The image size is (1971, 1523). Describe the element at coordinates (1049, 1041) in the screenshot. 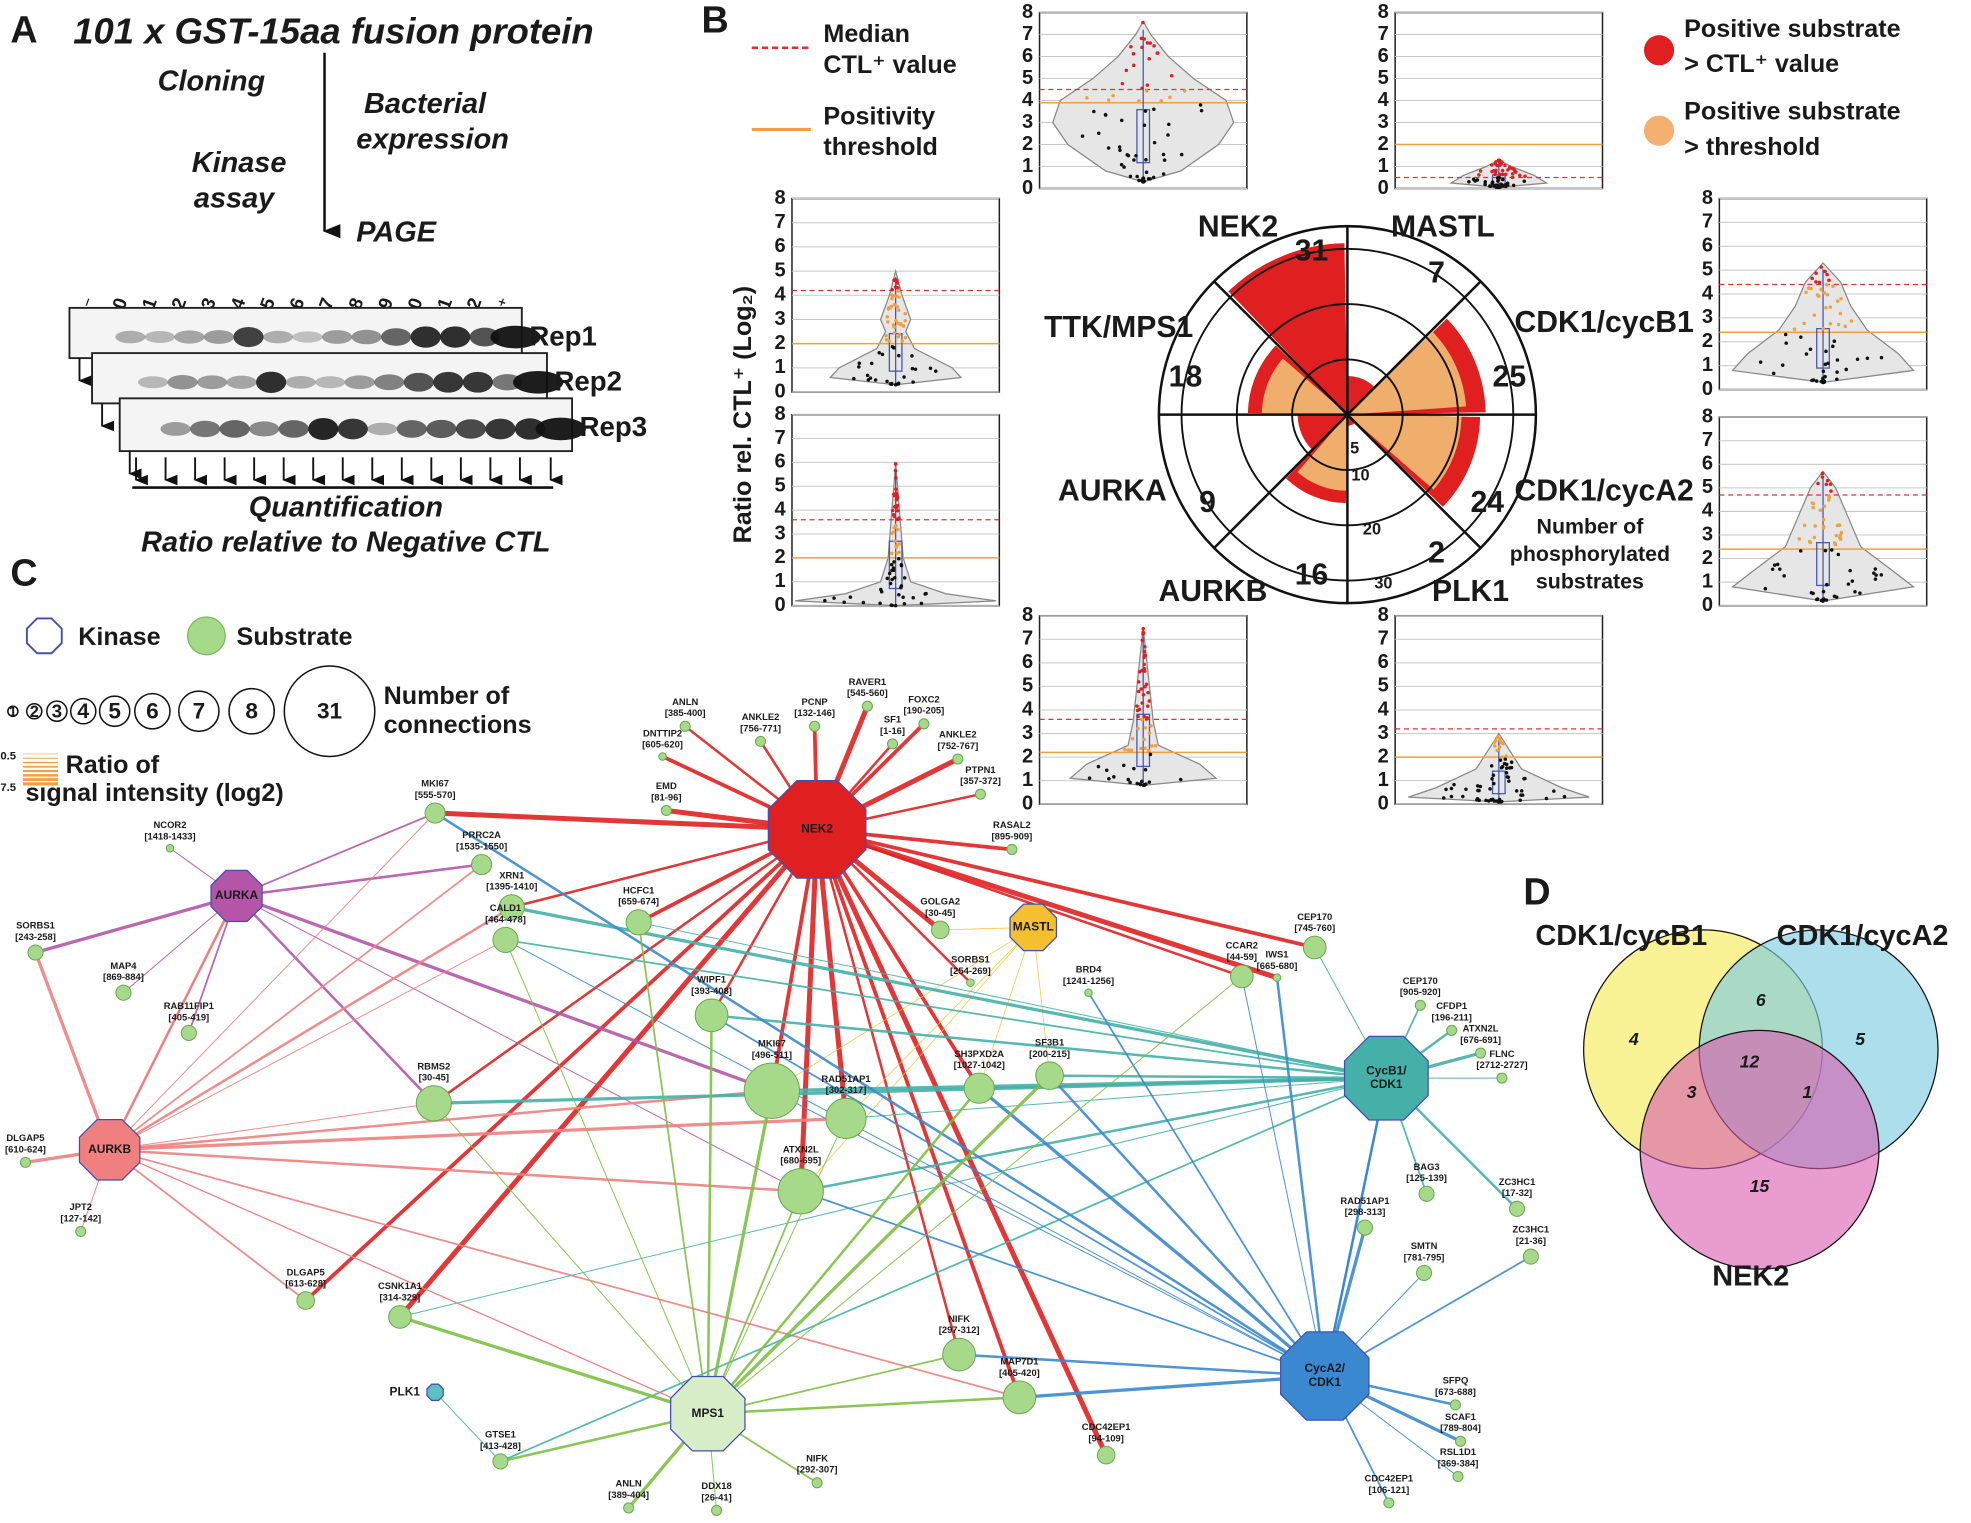

I see `substrate-name: SF3B1` at that location.